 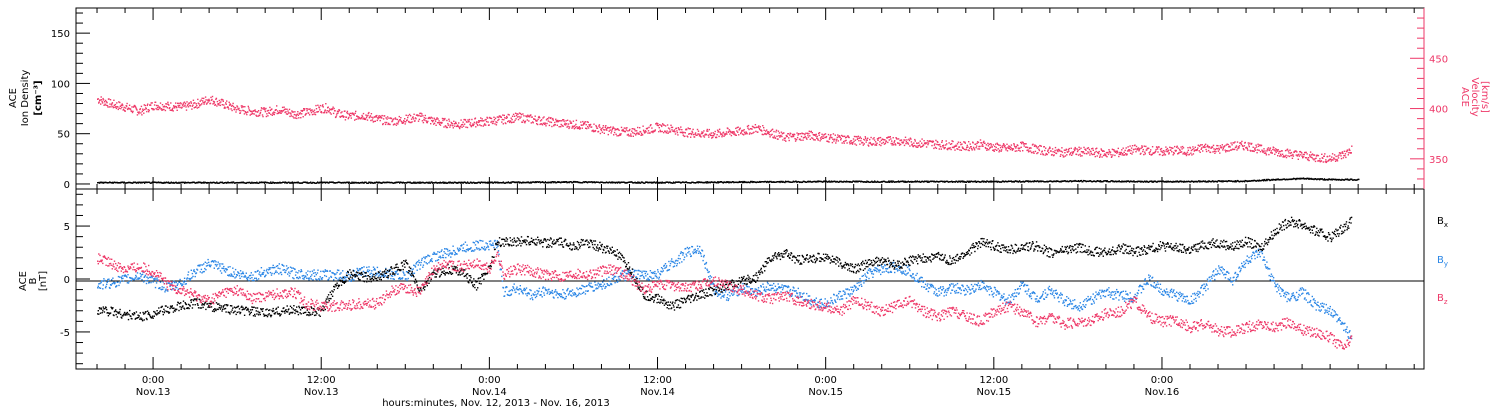 What do you see at coordinates (993, 380) in the screenshot?
I see `x-tick-time: 12:00` at bounding box center [993, 380].